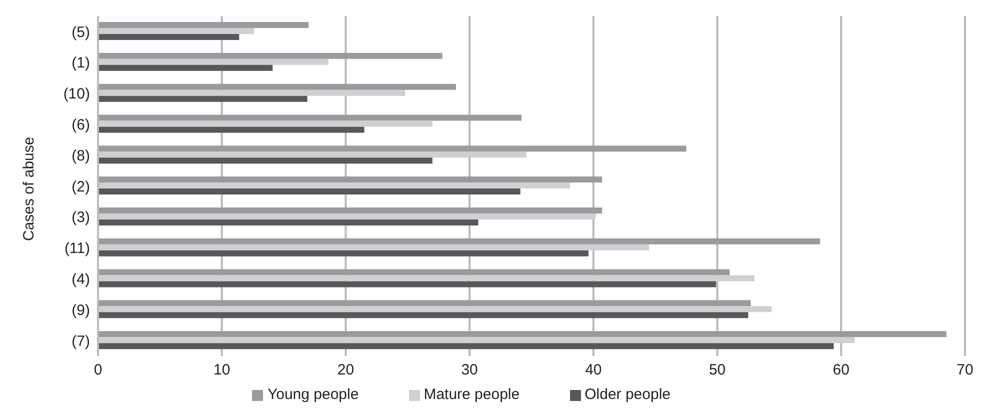 The height and width of the screenshot is (419, 985). Describe the element at coordinates (81, 279) in the screenshot. I see `y-tick-label: (4)` at that location.